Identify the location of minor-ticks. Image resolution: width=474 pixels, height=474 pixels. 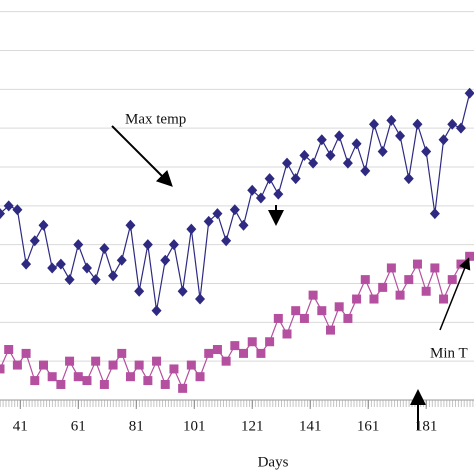
(237, 404).